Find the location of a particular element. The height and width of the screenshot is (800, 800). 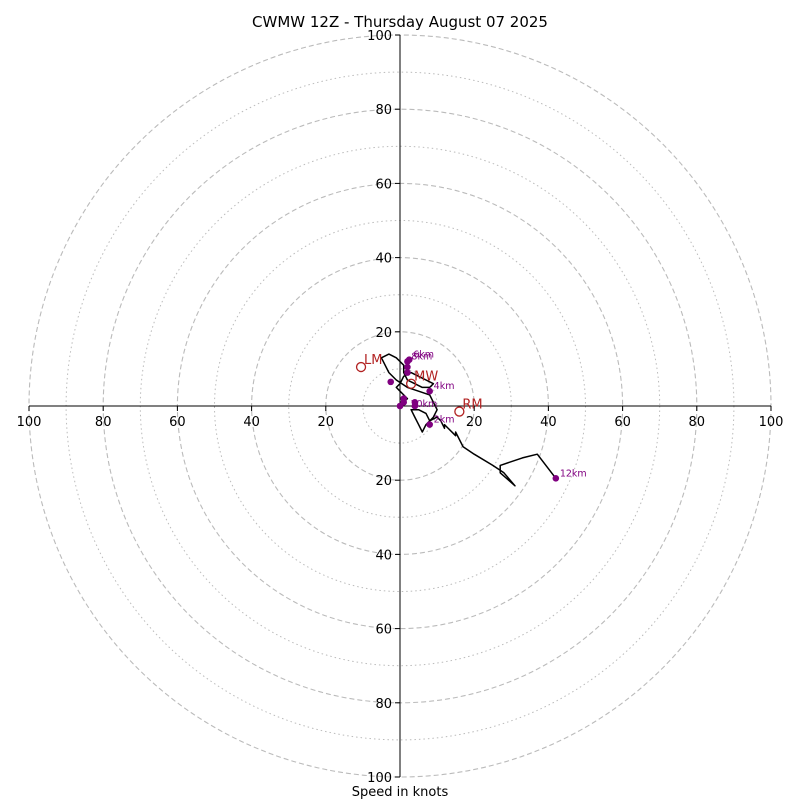

height-marker-label: 6km is located at coordinates (423, 355).